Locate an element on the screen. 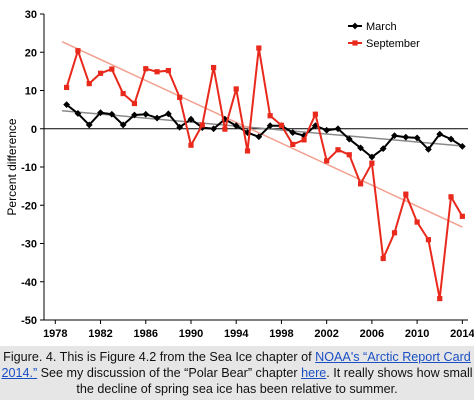 This screenshot has width=474, height=400. trend-line-march is located at coordinates (262, 128).